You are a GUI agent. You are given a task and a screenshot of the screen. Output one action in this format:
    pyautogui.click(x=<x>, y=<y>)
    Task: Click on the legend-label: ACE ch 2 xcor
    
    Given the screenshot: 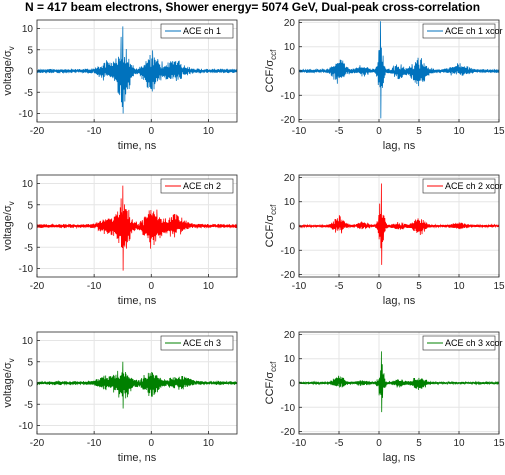 What is the action you would take?
    pyautogui.click(x=474, y=186)
    